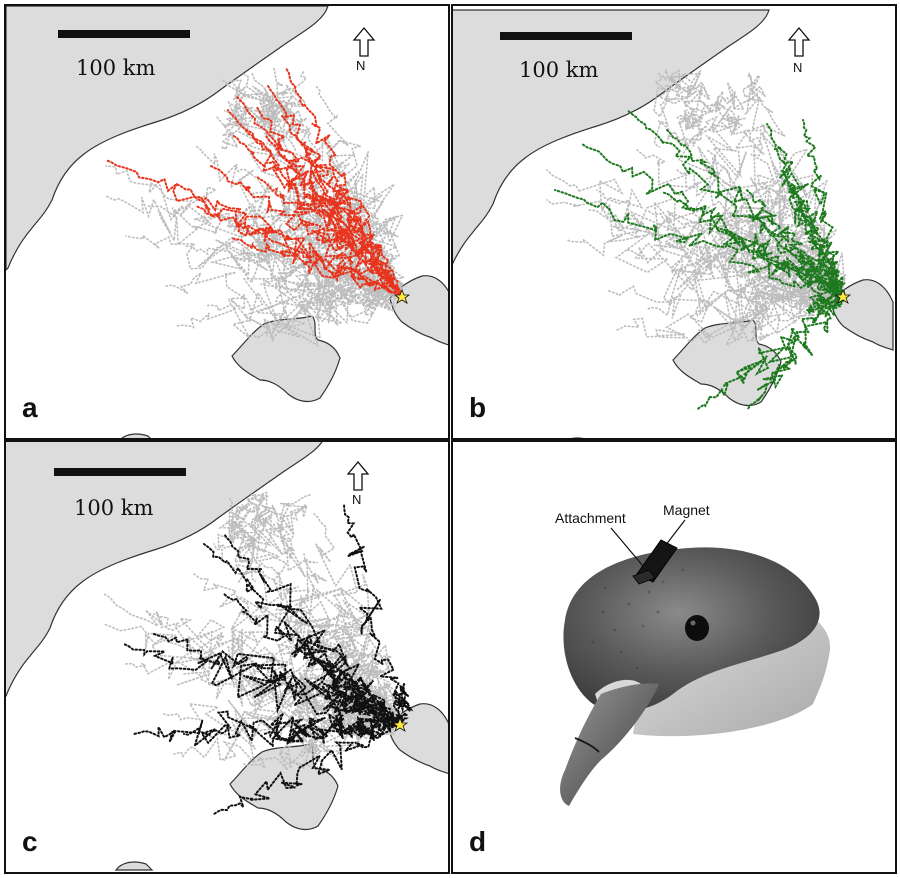 This screenshot has height=878, width=900. What do you see at coordinates (695, 662) in the screenshot?
I see `bird-head-photo` at bounding box center [695, 662].